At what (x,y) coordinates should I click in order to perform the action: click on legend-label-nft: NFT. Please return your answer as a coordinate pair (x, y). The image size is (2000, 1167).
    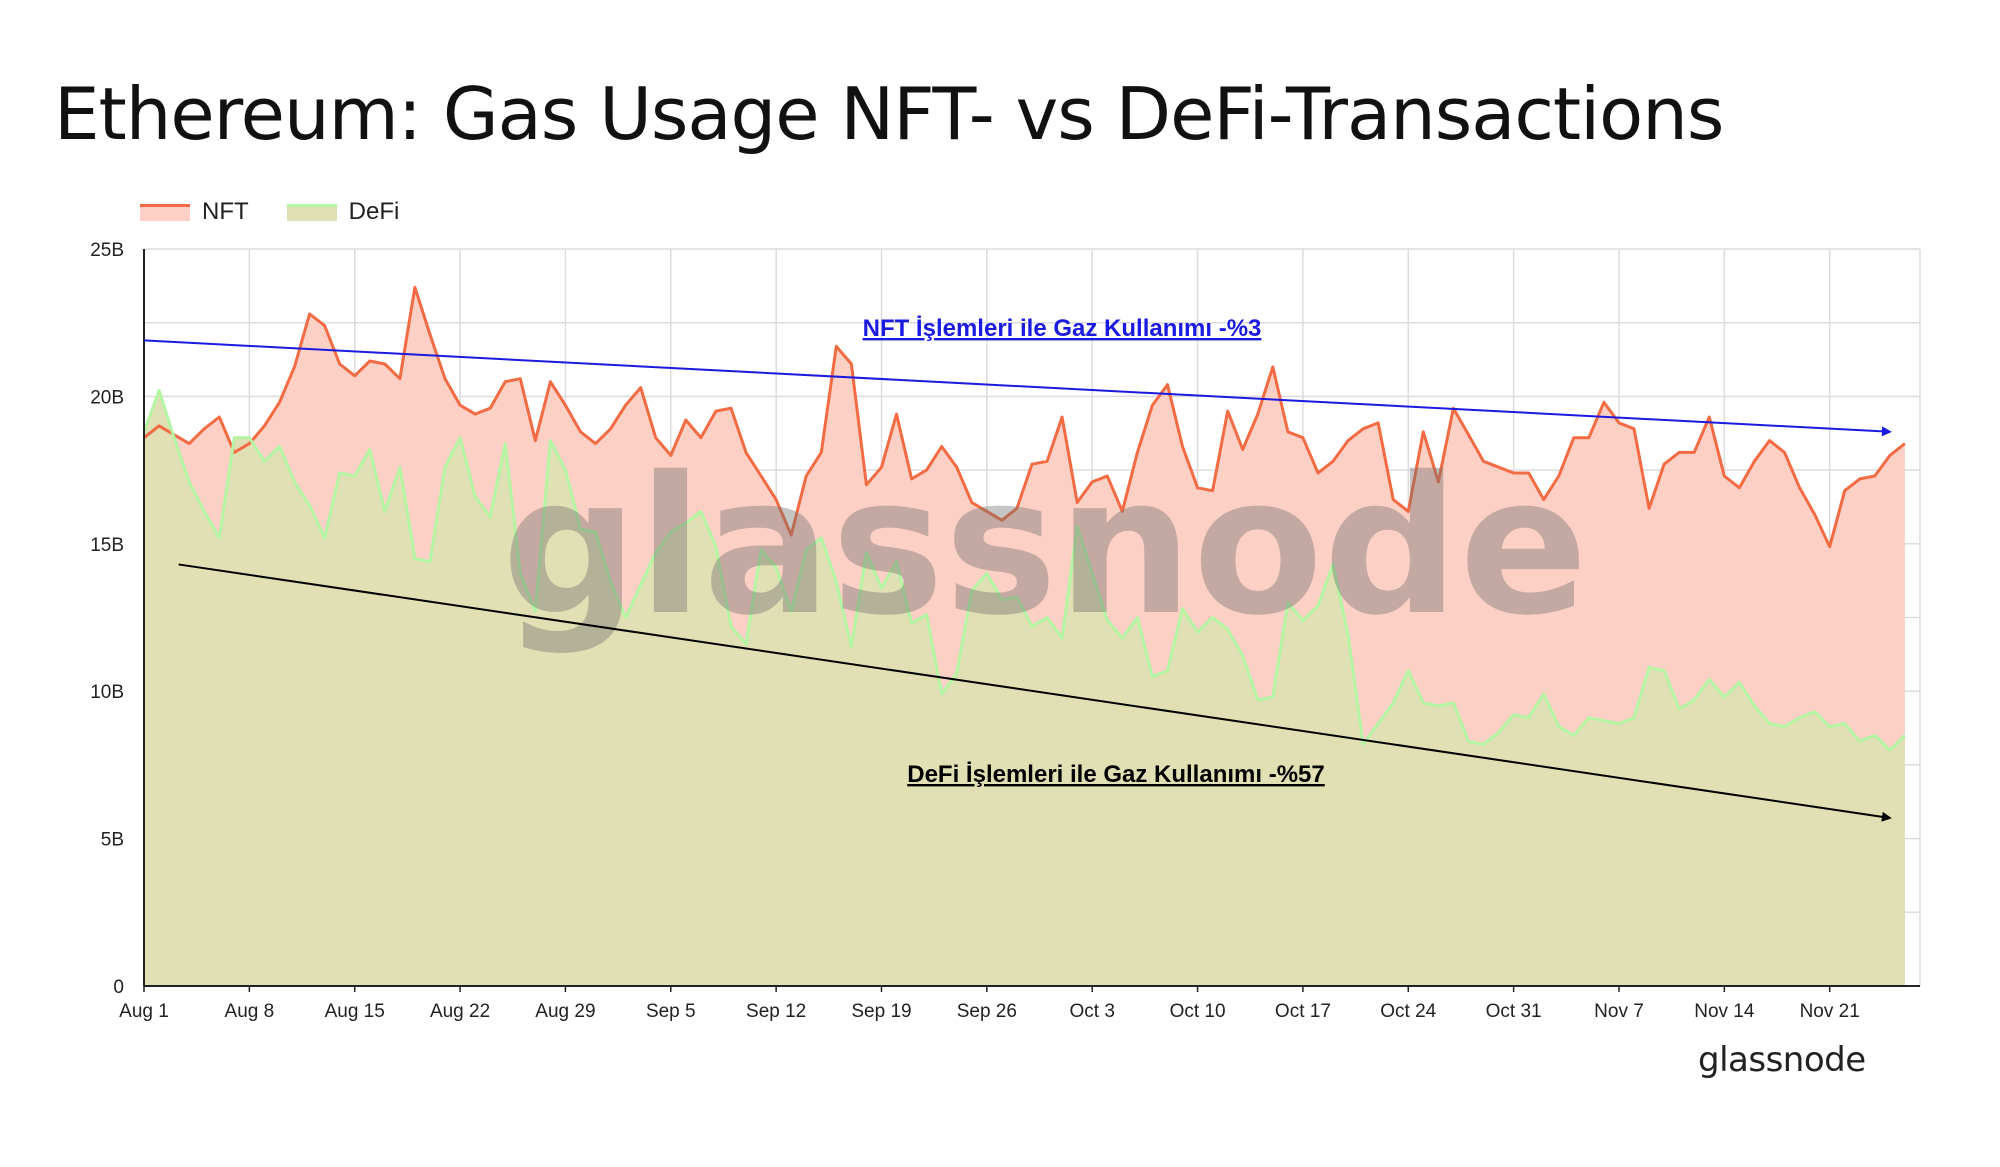
    Looking at the image, I should click on (225, 211).